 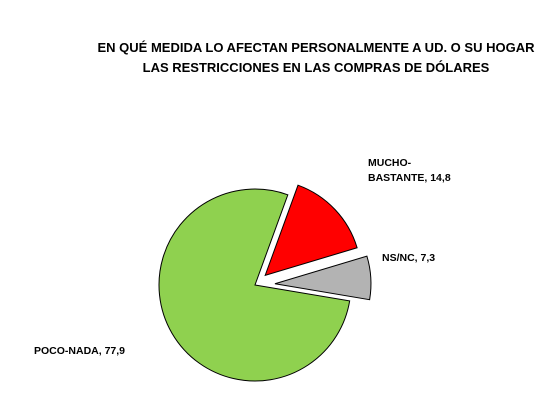 What do you see at coordinates (409, 258) in the screenshot?
I see `slice-label: NS/NC, 7,3` at bounding box center [409, 258].